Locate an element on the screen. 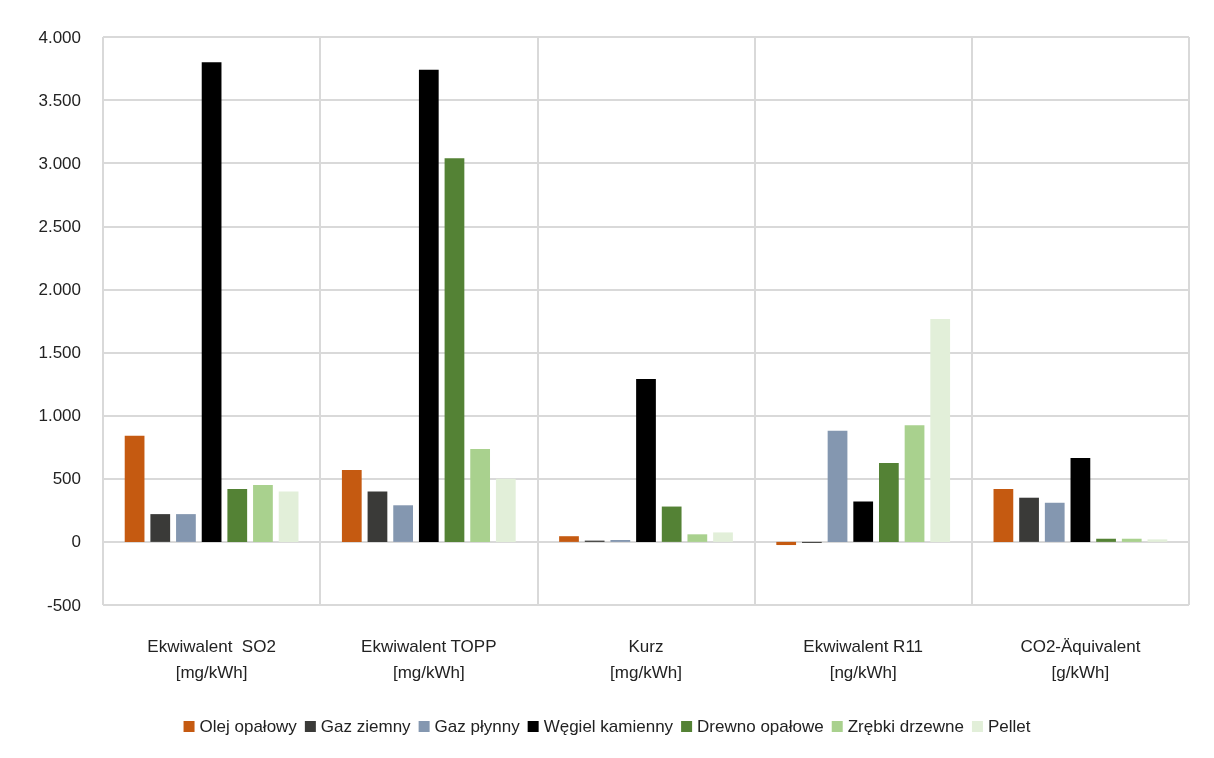 The height and width of the screenshot is (758, 1214). legend-label: Gaz ziemny is located at coordinates (366, 726).